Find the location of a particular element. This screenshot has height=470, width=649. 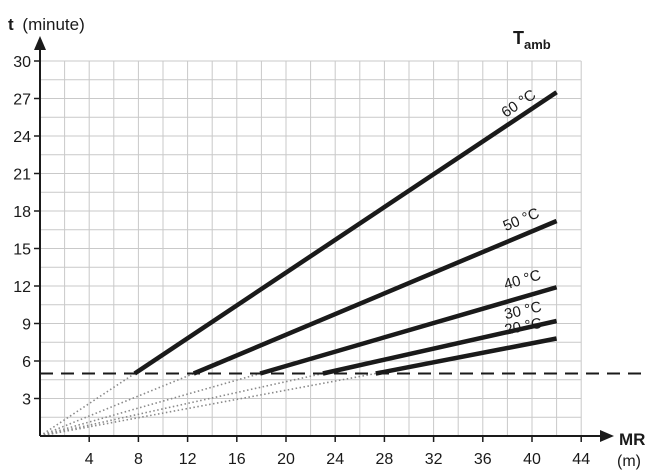

y-tick-label: 27 is located at coordinates (22, 100).